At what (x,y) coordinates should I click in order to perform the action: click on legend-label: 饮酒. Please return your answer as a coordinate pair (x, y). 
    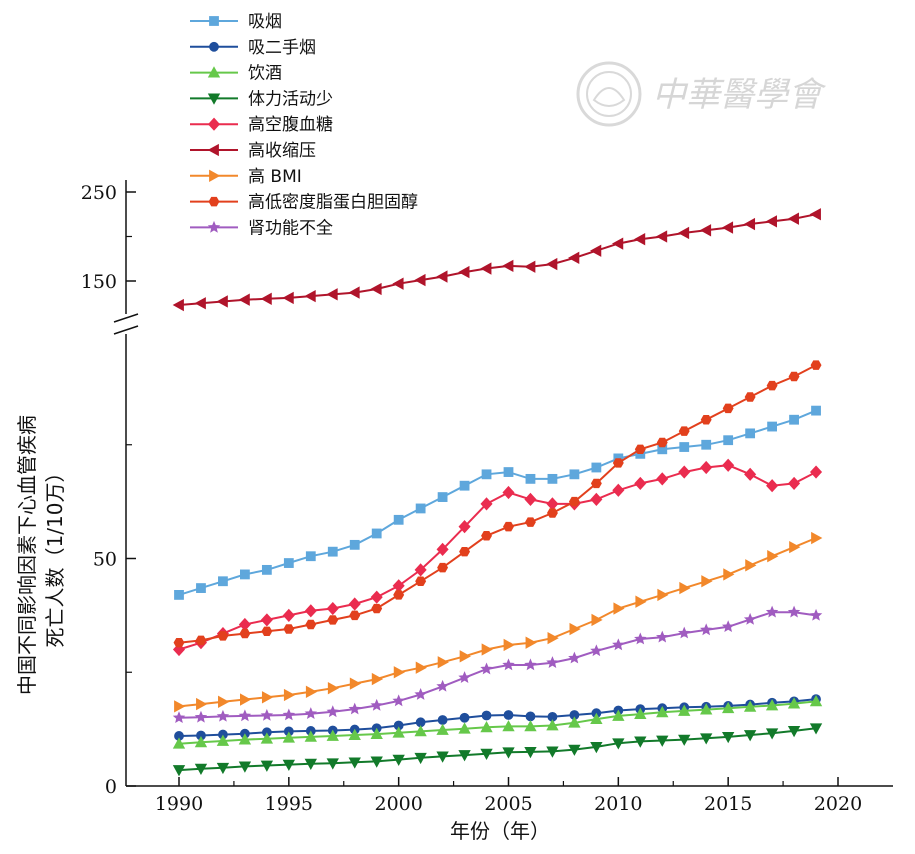
    Looking at the image, I should click on (265, 74).